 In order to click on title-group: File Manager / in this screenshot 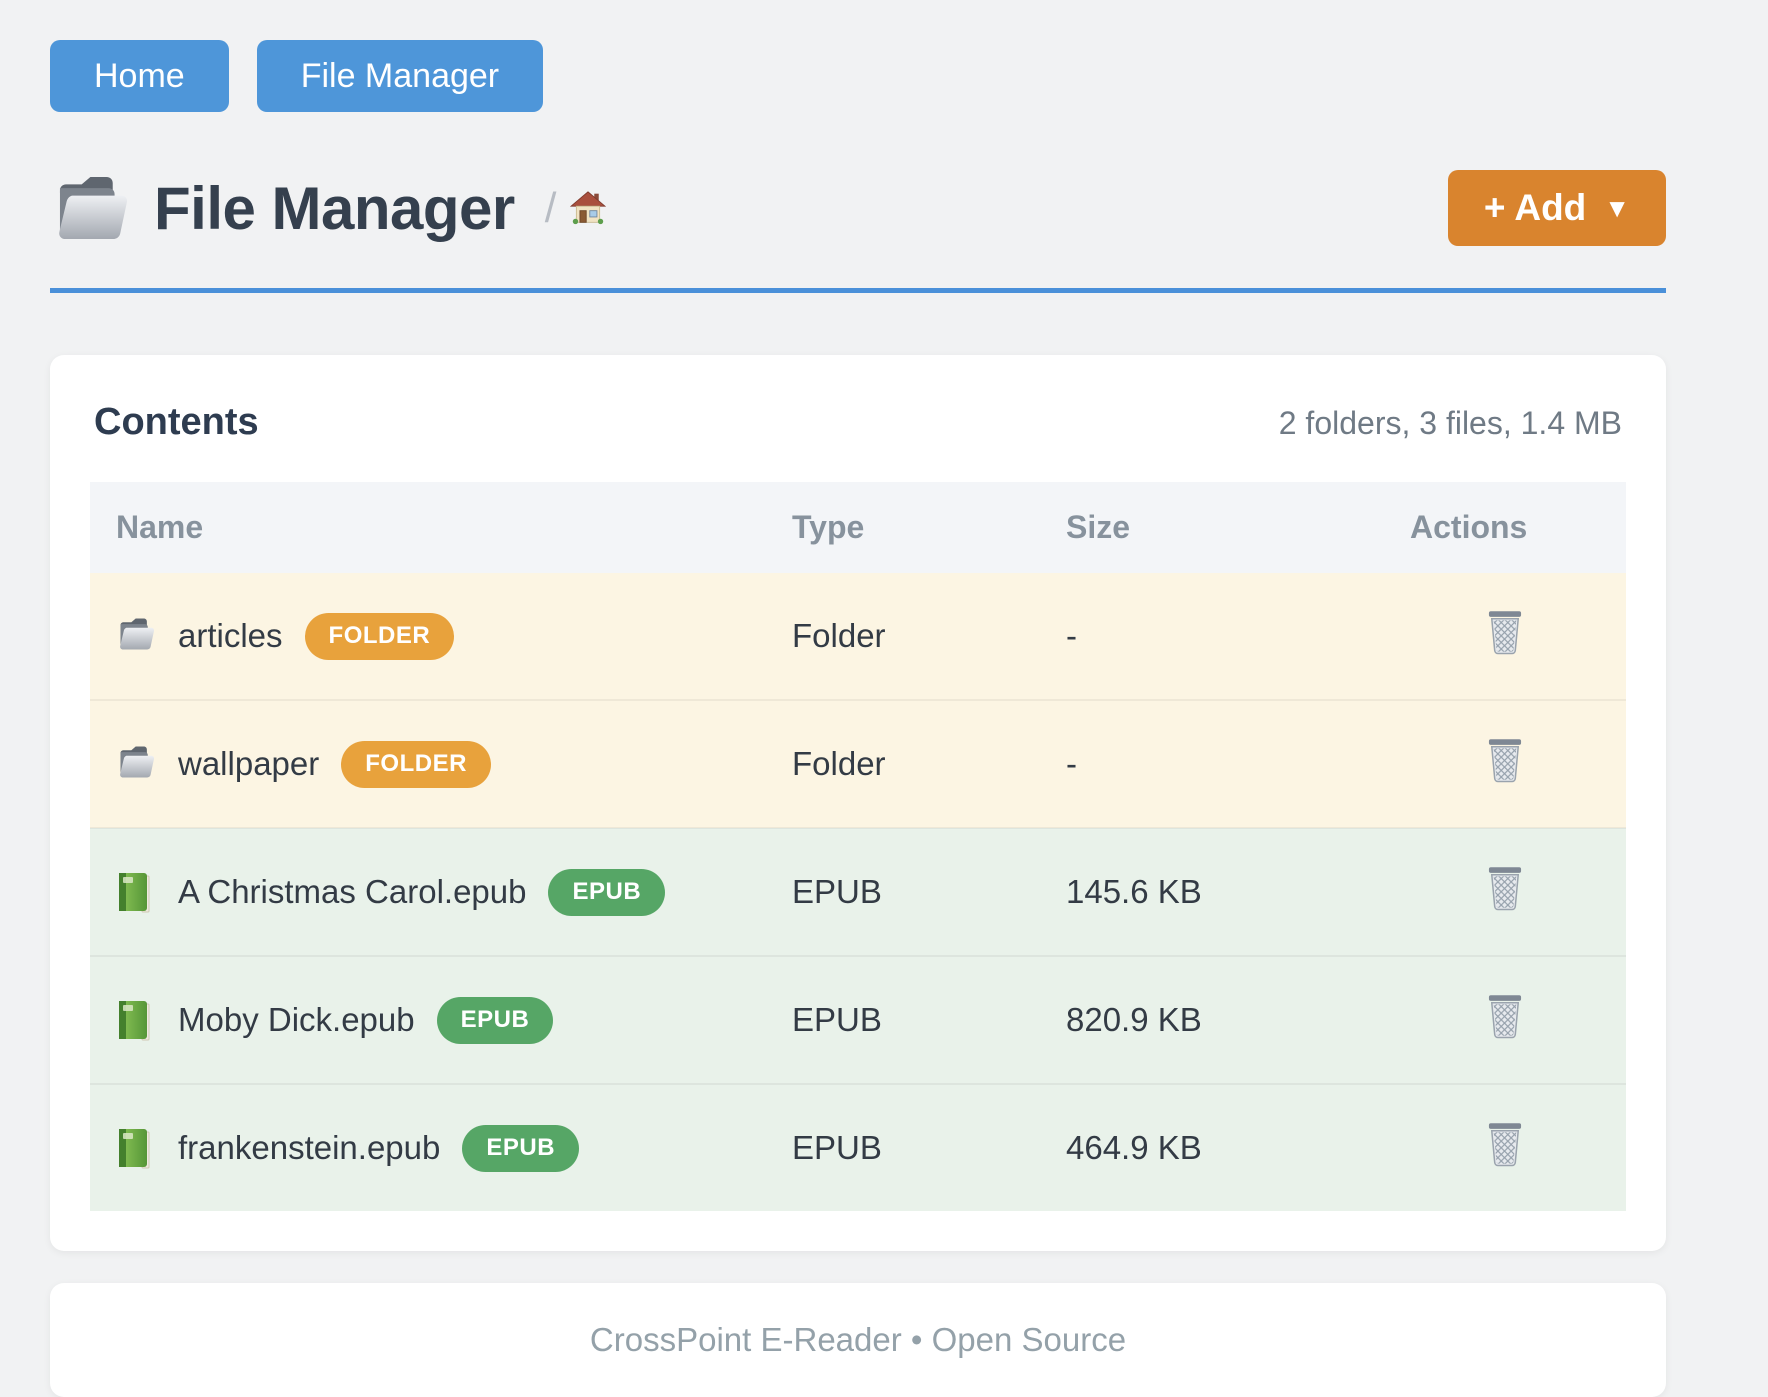, I will do `click(328, 208)`.